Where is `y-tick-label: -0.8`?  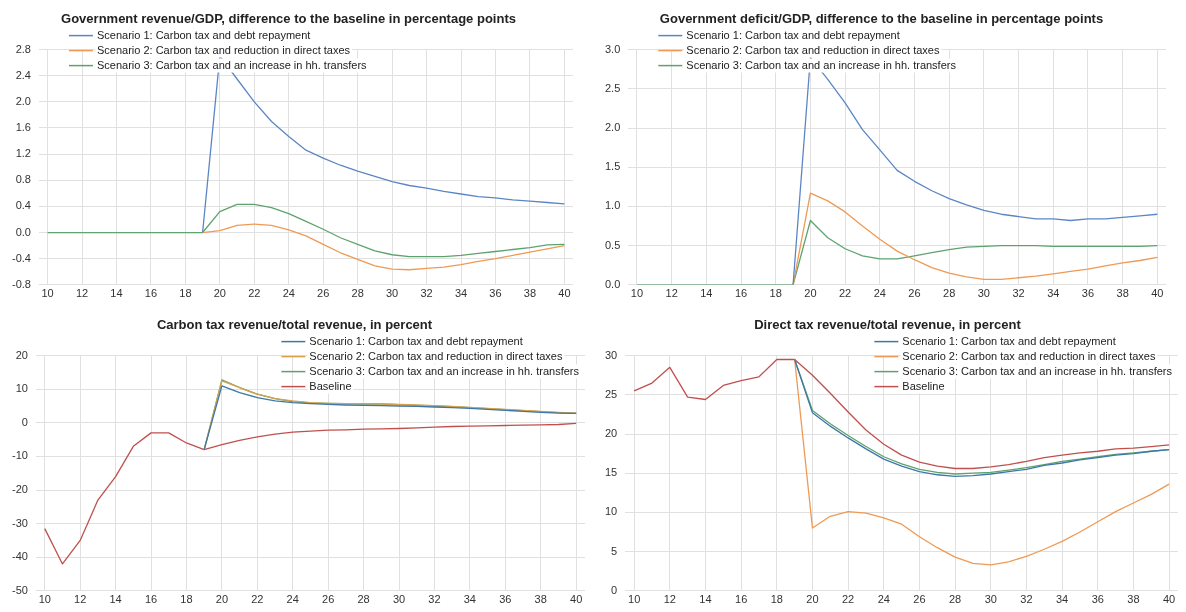
y-tick-label: -0.8 is located at coordinates (21, 283).